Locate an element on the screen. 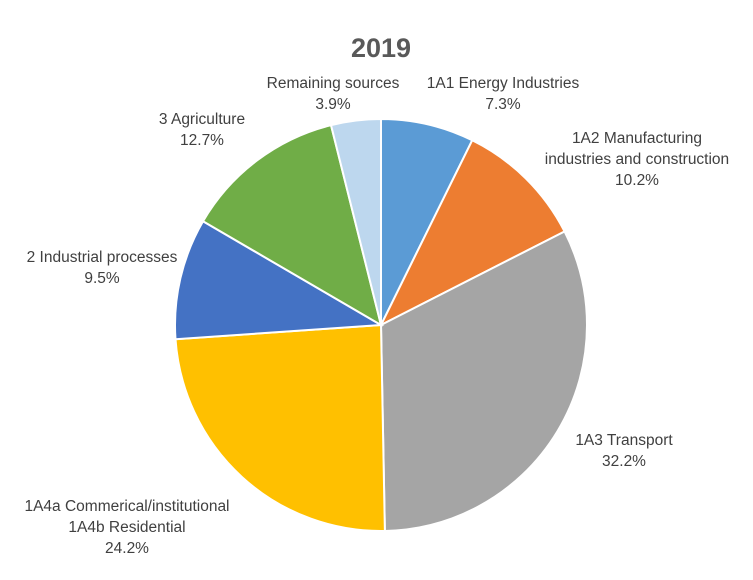 This screenshot has height=580, width=753. slice-name: 2 Industrial processes is located at coordinates (102, 257).